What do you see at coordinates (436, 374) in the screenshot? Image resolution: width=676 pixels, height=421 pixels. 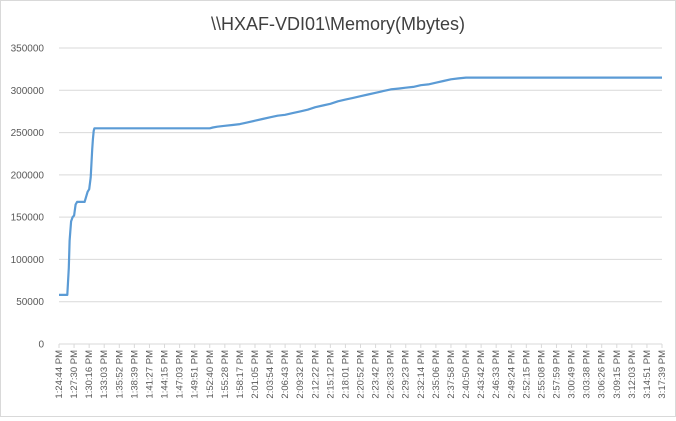 I see `x-tick-label: 2:35:06 PM` at bounding box center [436, 374].